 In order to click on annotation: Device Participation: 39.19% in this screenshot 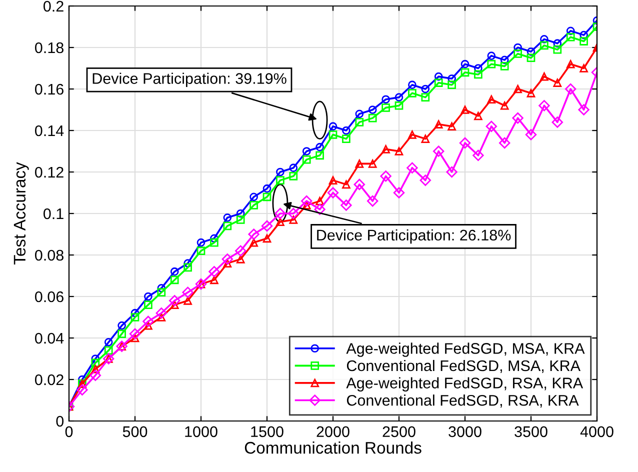, I will do `click(189, 79)`.